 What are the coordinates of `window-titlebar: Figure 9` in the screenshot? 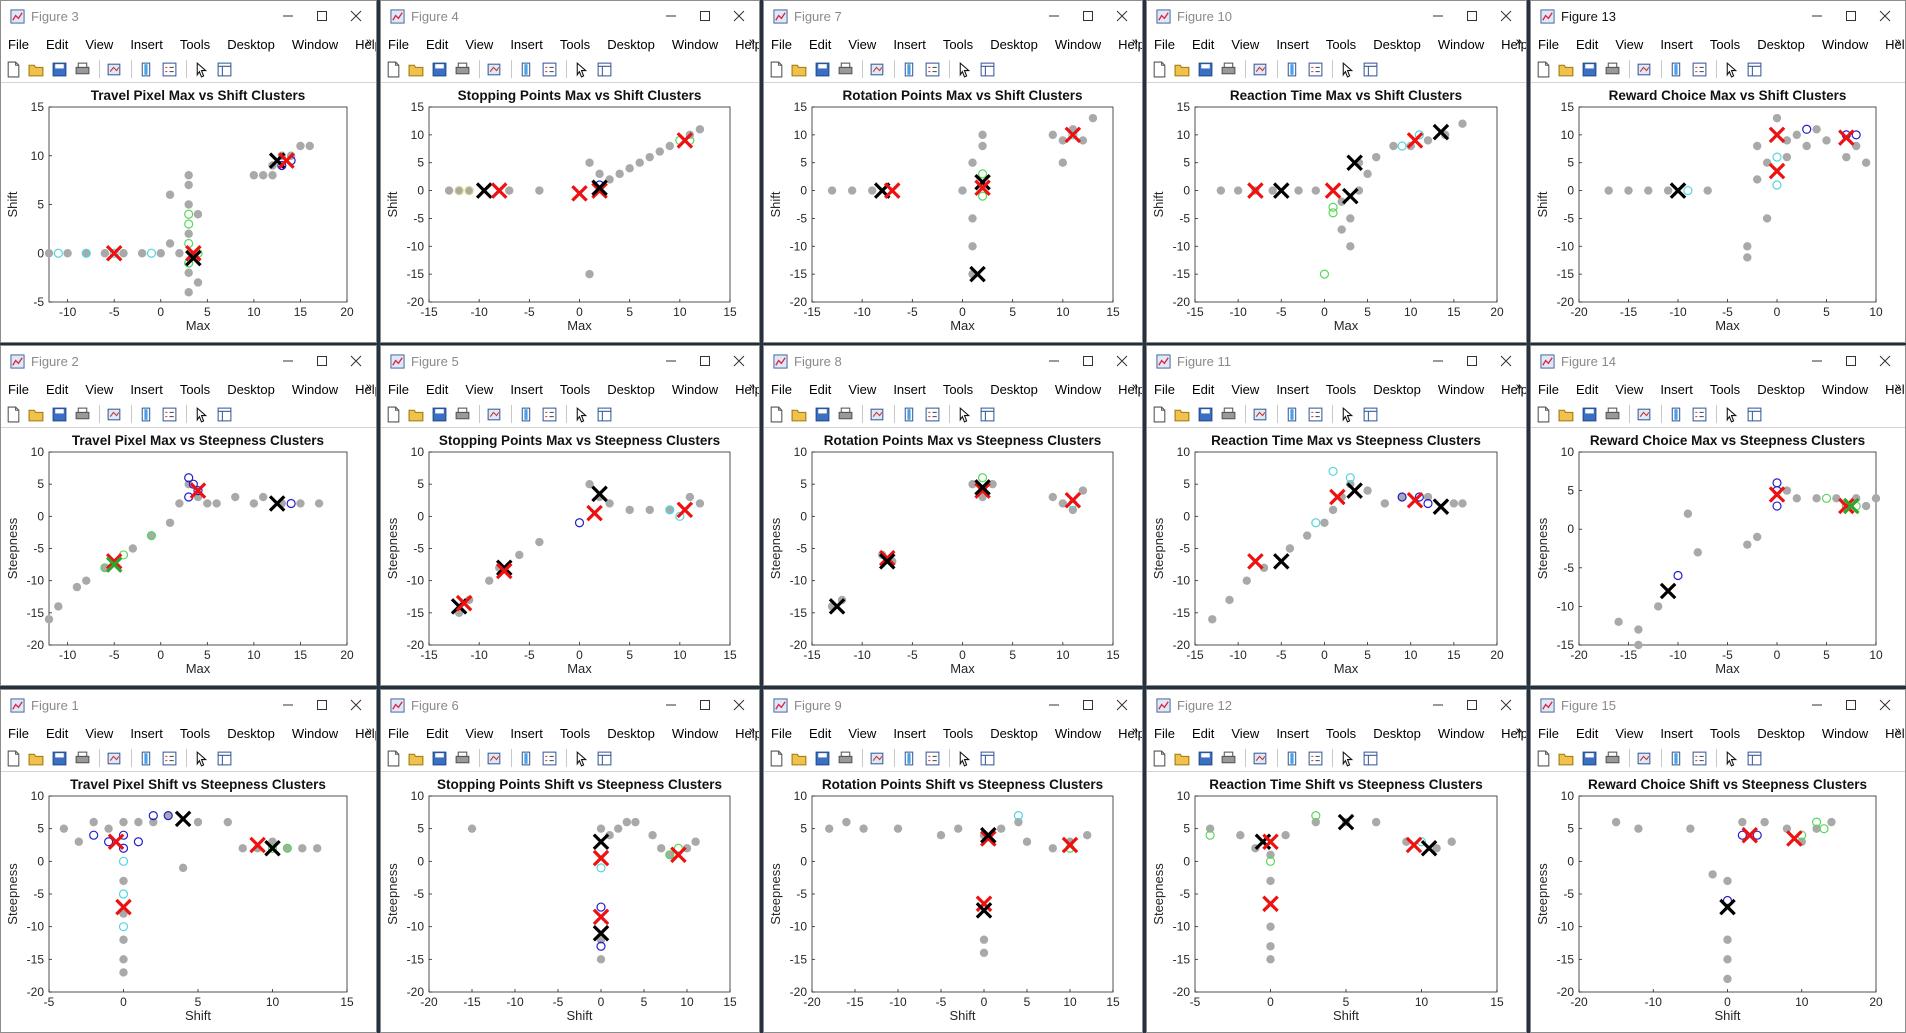 It's located at (953, 705).